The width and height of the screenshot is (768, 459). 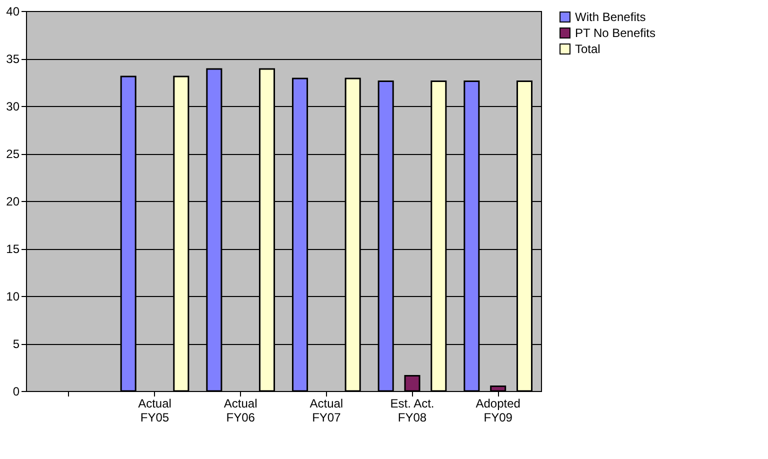 I want to click on y-tick-label: 15, so click(x=13, y=249).